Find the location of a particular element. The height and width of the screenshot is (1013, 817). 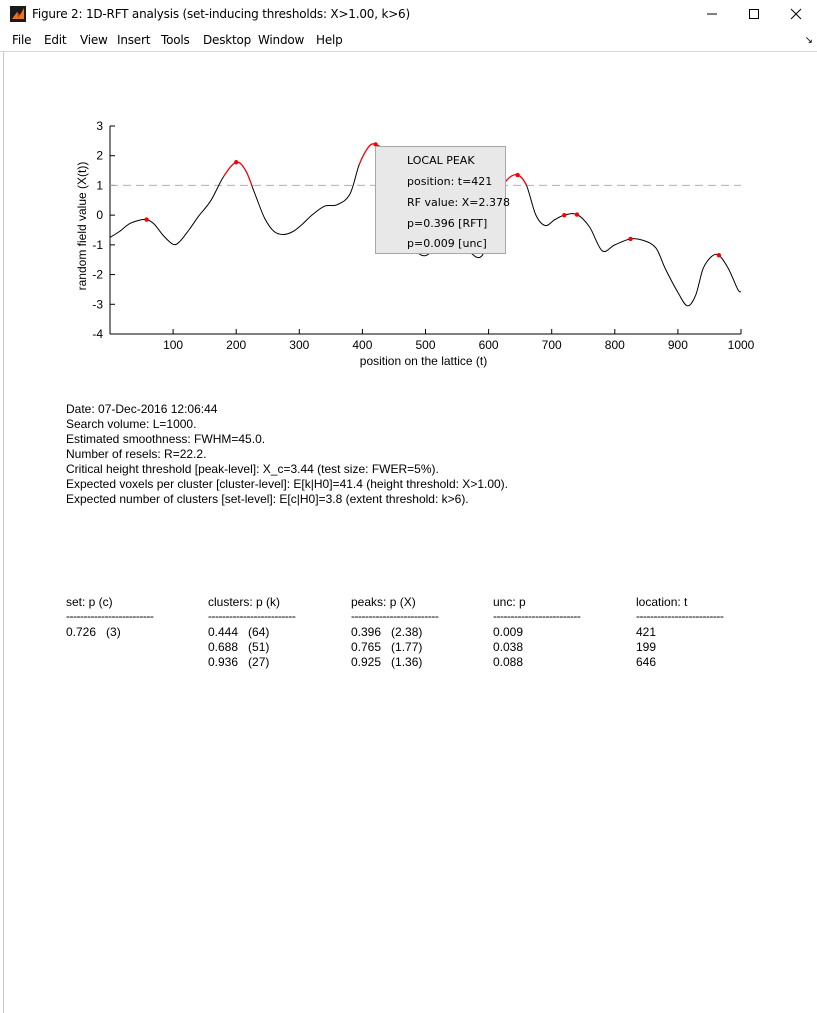

table-cell-unc: 0.038 is located at coordinates (508, 647).